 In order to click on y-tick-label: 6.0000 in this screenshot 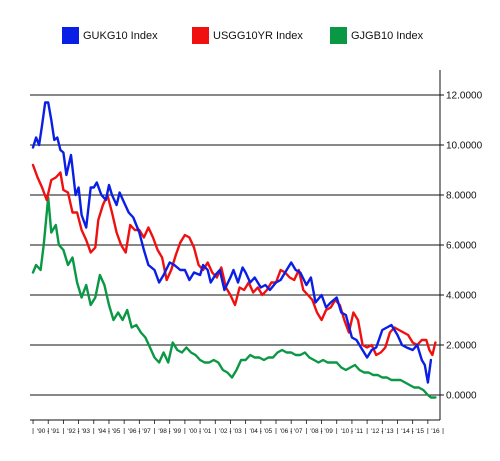, I will do `click(461, 246)`.